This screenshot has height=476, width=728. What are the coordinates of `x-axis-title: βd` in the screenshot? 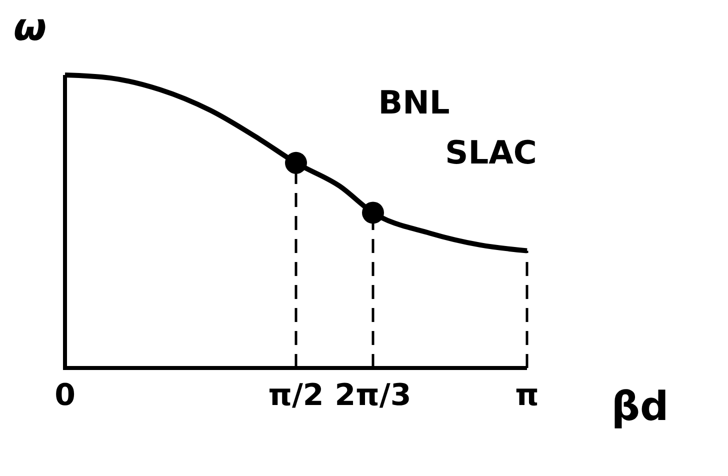 It's located at (640, 407).